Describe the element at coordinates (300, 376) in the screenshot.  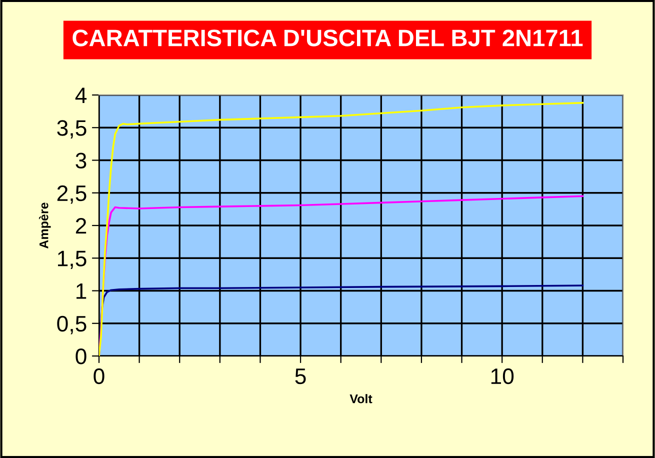
I see `x-tick-label: 5` at that location.